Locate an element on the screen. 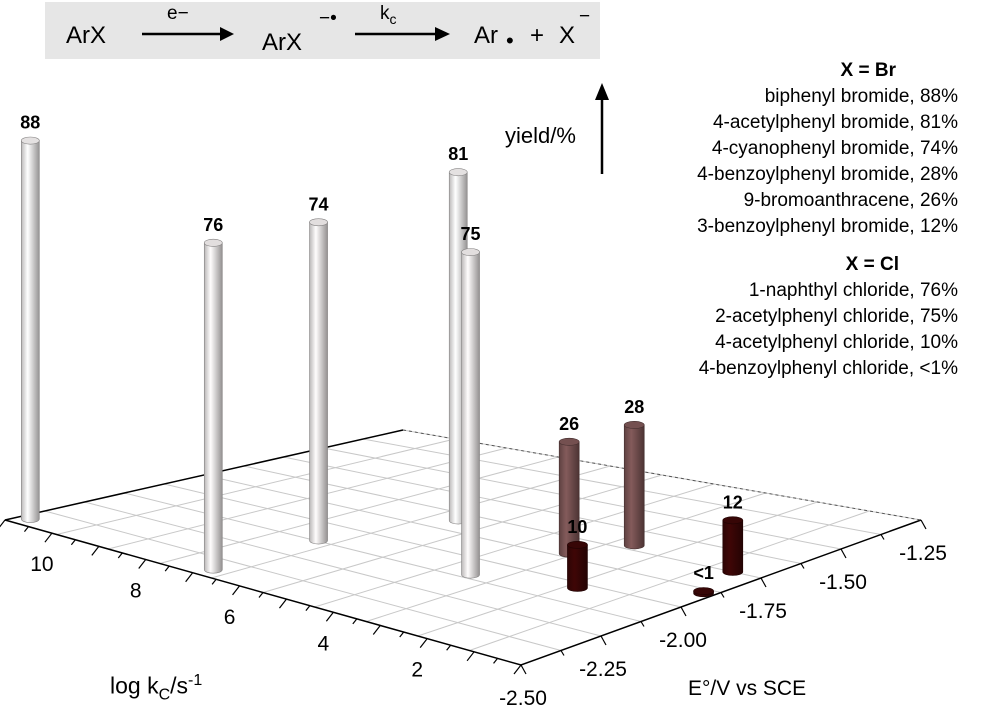  x-axis-tick-label: 6 is located at coordinates (230, 617).